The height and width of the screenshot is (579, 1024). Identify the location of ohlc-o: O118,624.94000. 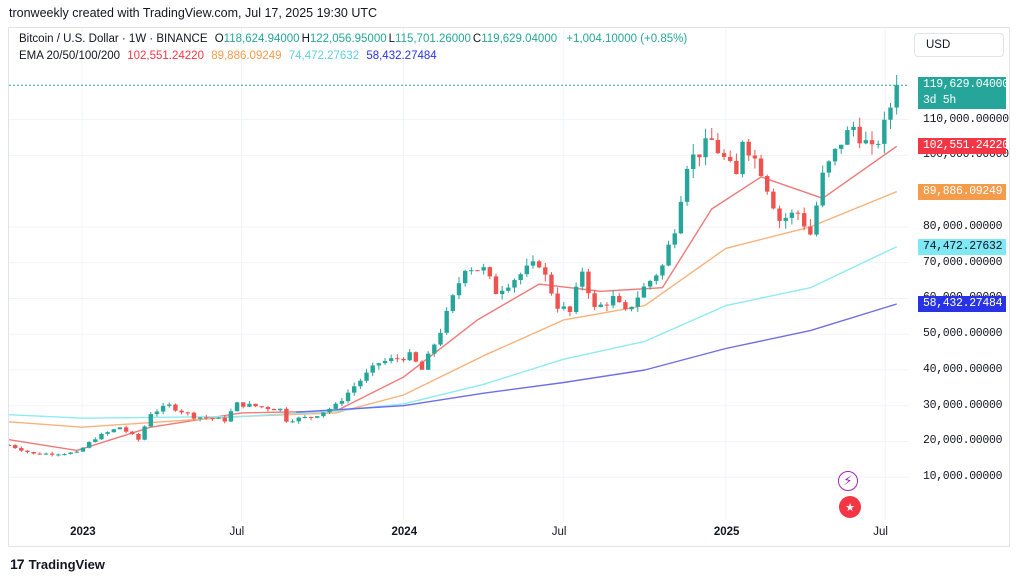
(257, 39).